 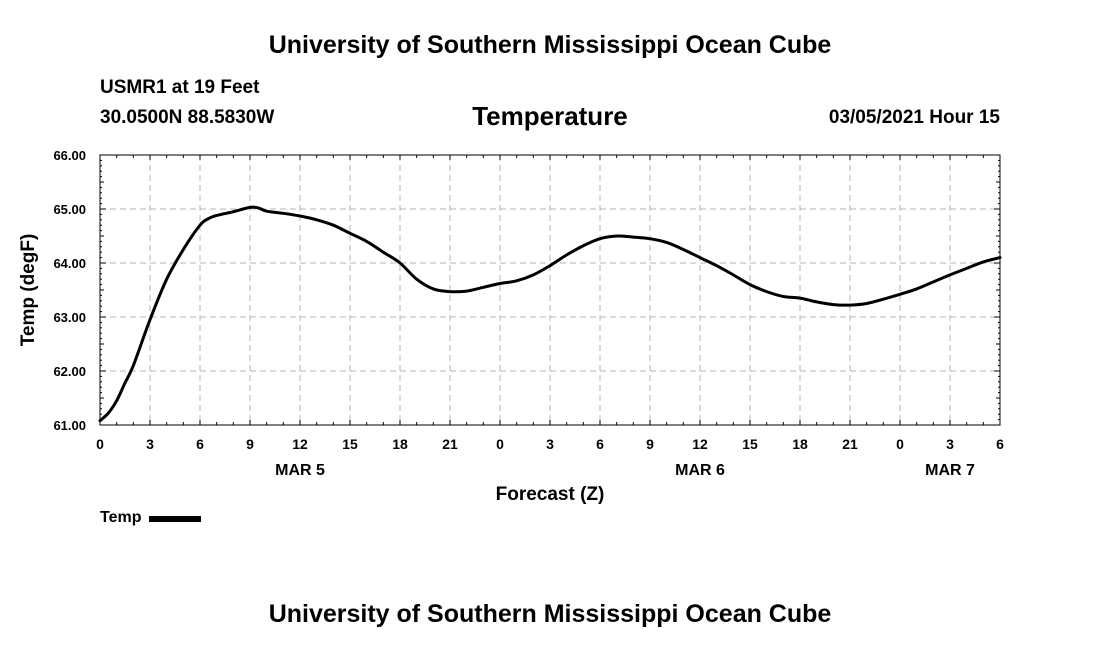 What do you see at coordinates (28, 290) in the screenshot?
I see `y-axis-label: Temp (degF)` at bounding box center [28, 290].